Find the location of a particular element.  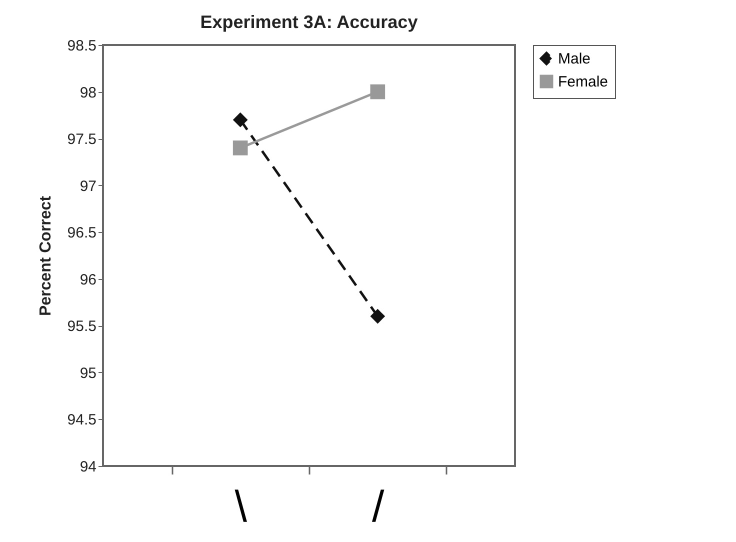

chart-title: Experiment 3A: Accuracy is located at coordinates (309, 22).